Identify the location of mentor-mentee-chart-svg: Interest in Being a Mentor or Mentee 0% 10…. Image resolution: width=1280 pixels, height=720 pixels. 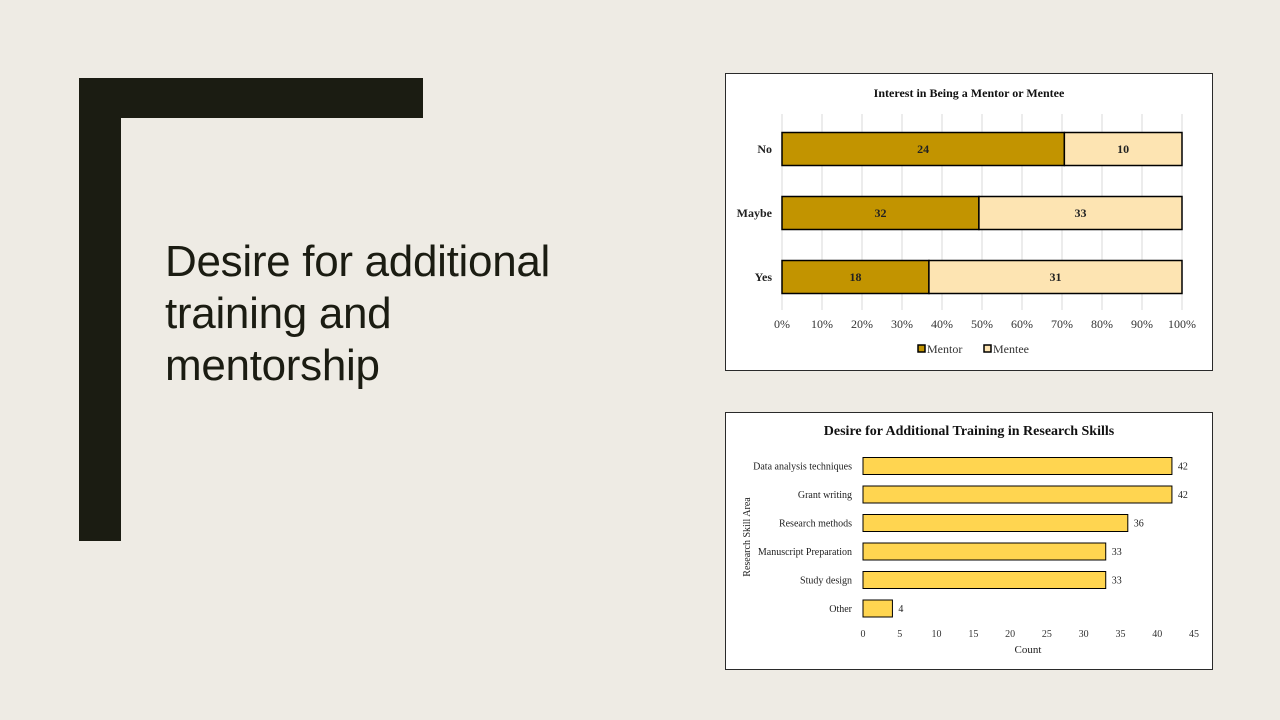
(966, 221).